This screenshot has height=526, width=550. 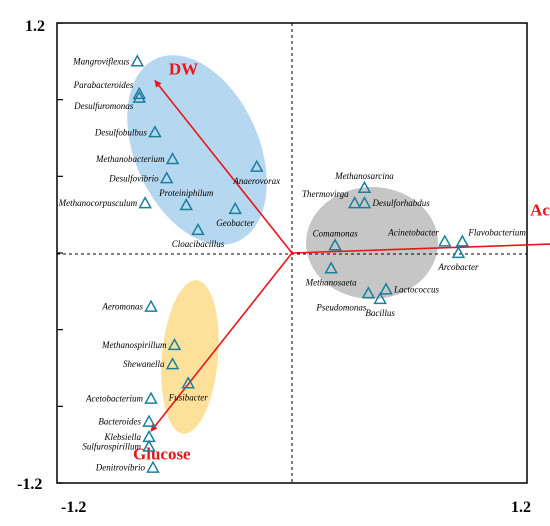 I want to click on point-bacteroides, so click(x=149, y=420).